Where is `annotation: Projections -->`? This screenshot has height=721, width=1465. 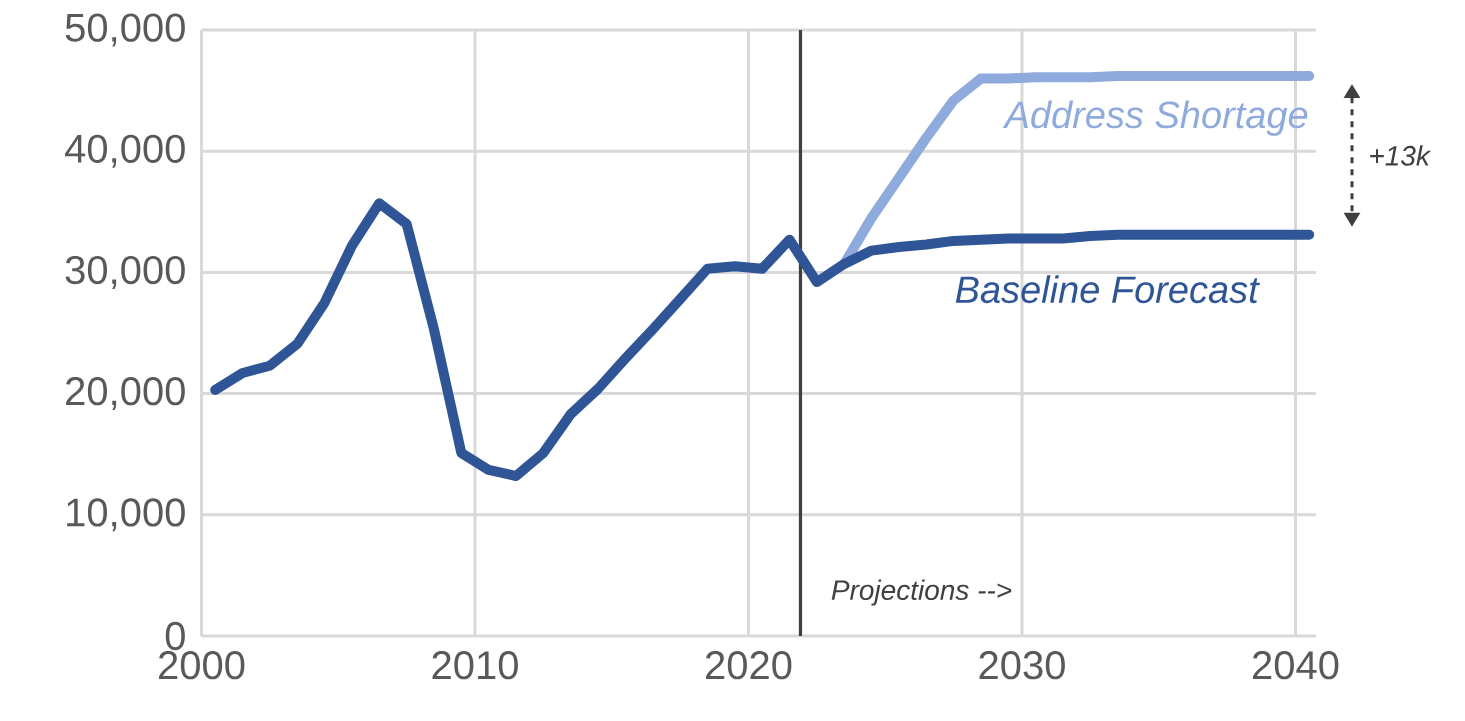
annotation: Projections --> is located at coordinates (921, 592).